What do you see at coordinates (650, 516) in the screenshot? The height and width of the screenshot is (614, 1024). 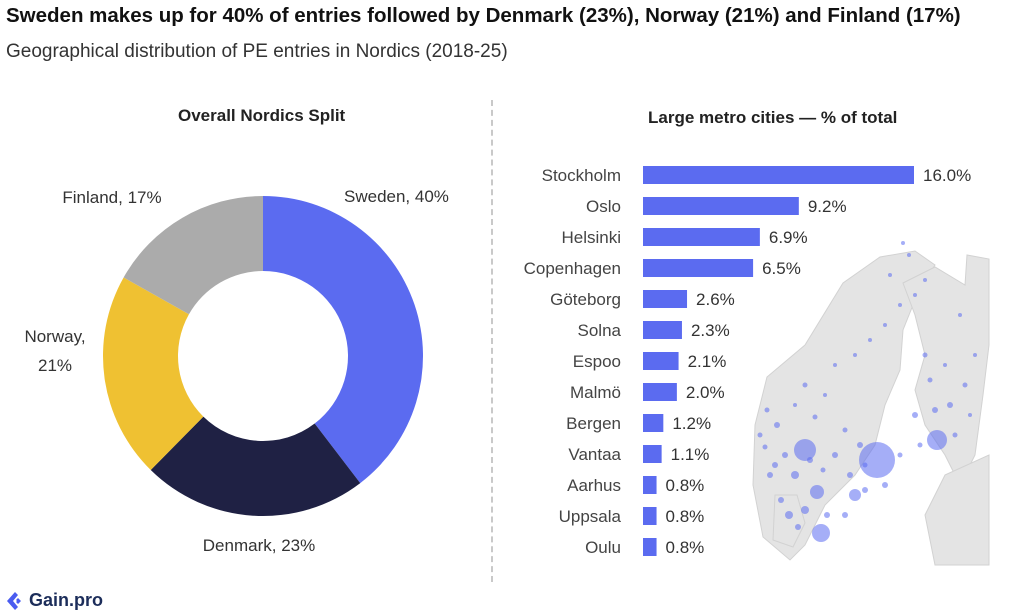 I see `bar-uppsala` at bounding box center [650, 516].